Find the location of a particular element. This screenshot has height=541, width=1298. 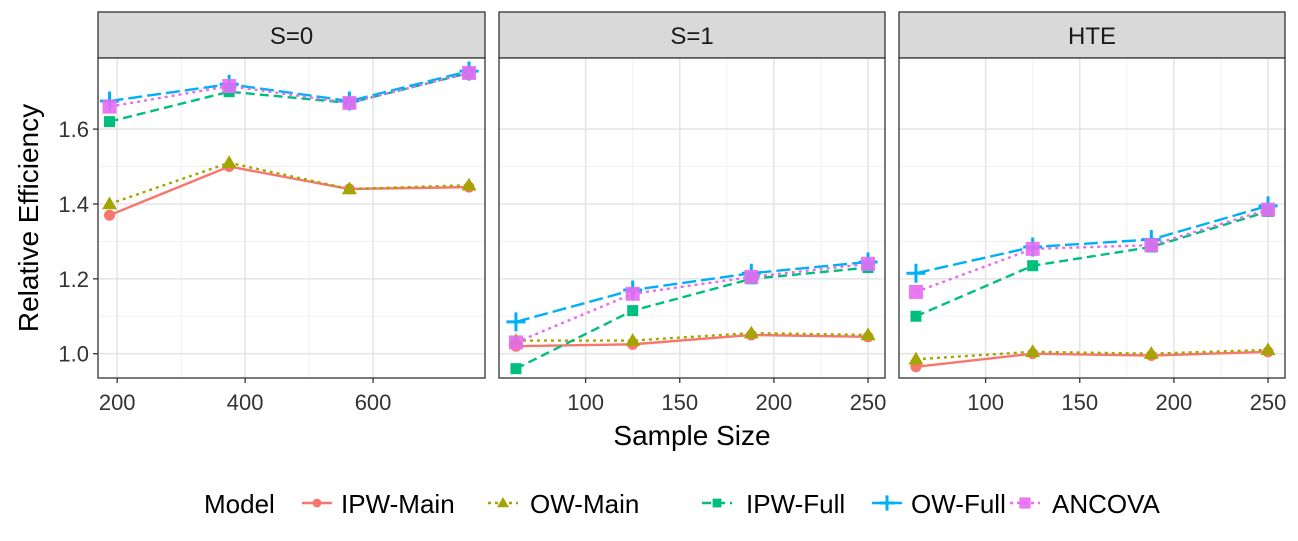

legend-entry-ancova: ANCOVA is located at coordinates (1085, 504).